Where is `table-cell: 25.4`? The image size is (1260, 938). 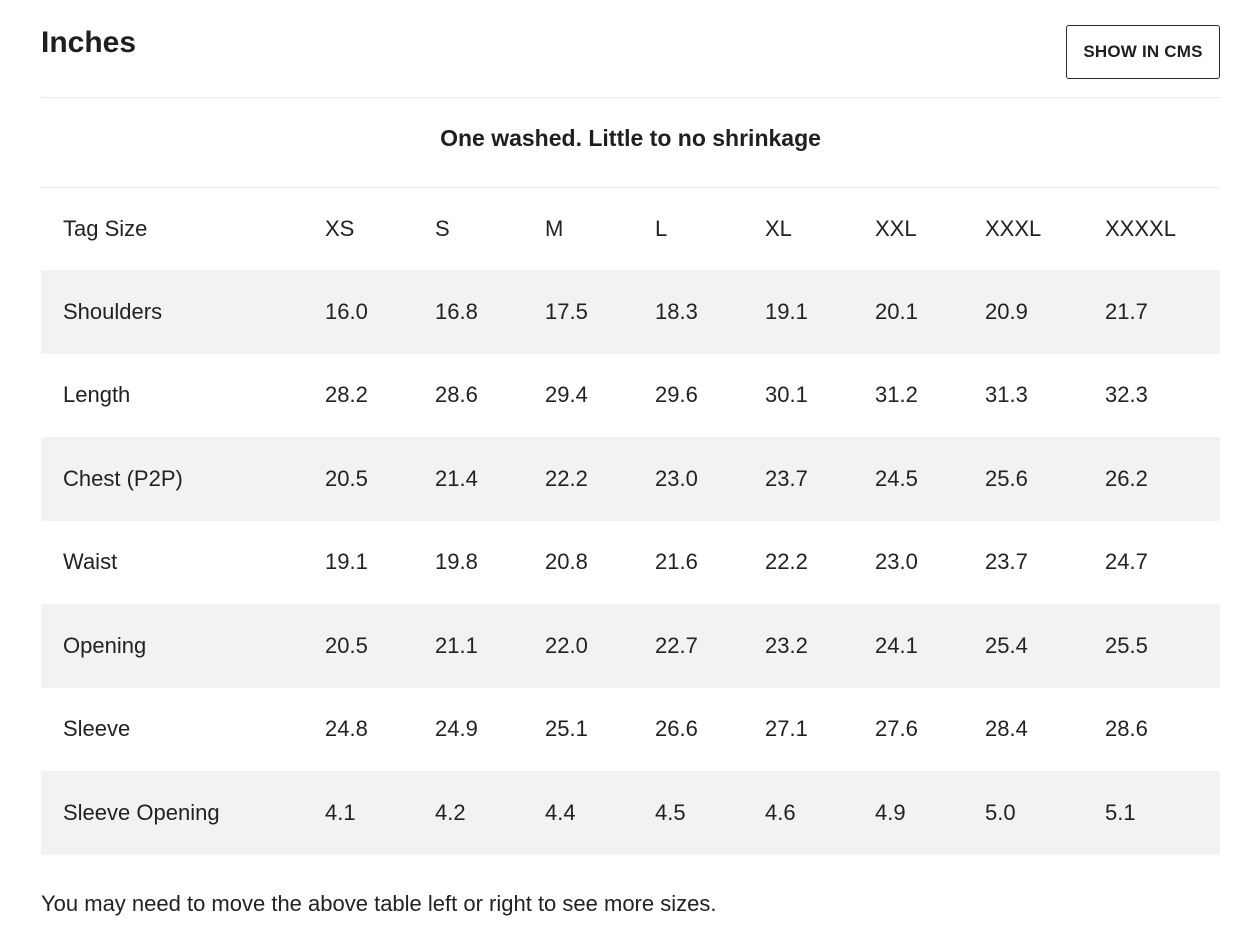
table-cell: 25.4 is located at coordinates (1006, 645).